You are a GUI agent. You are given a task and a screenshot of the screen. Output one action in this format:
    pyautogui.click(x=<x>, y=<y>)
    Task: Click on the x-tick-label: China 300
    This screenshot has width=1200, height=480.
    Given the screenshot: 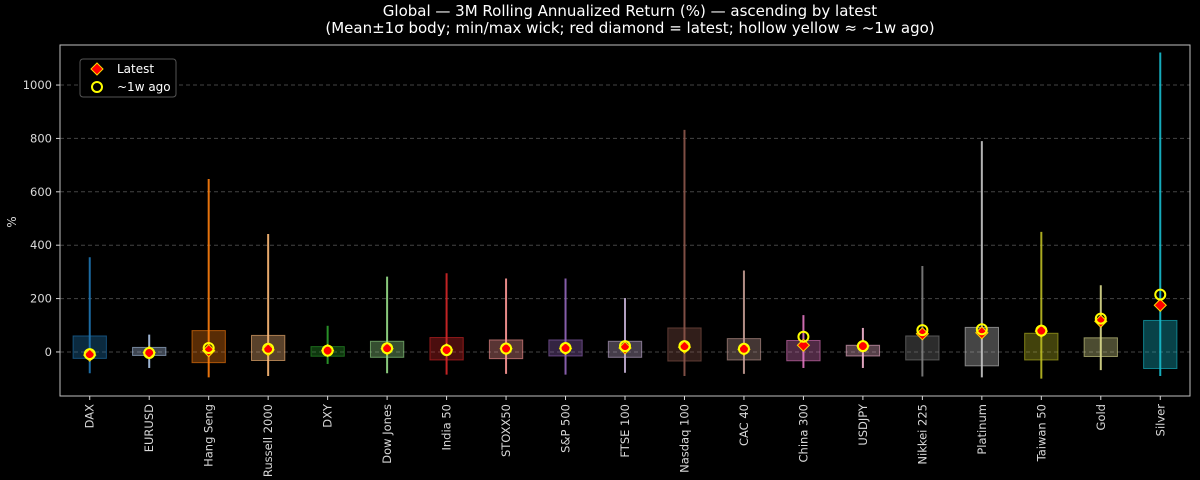 What is the action you would take?
    pyautogui.click(x=803, y=433)
    